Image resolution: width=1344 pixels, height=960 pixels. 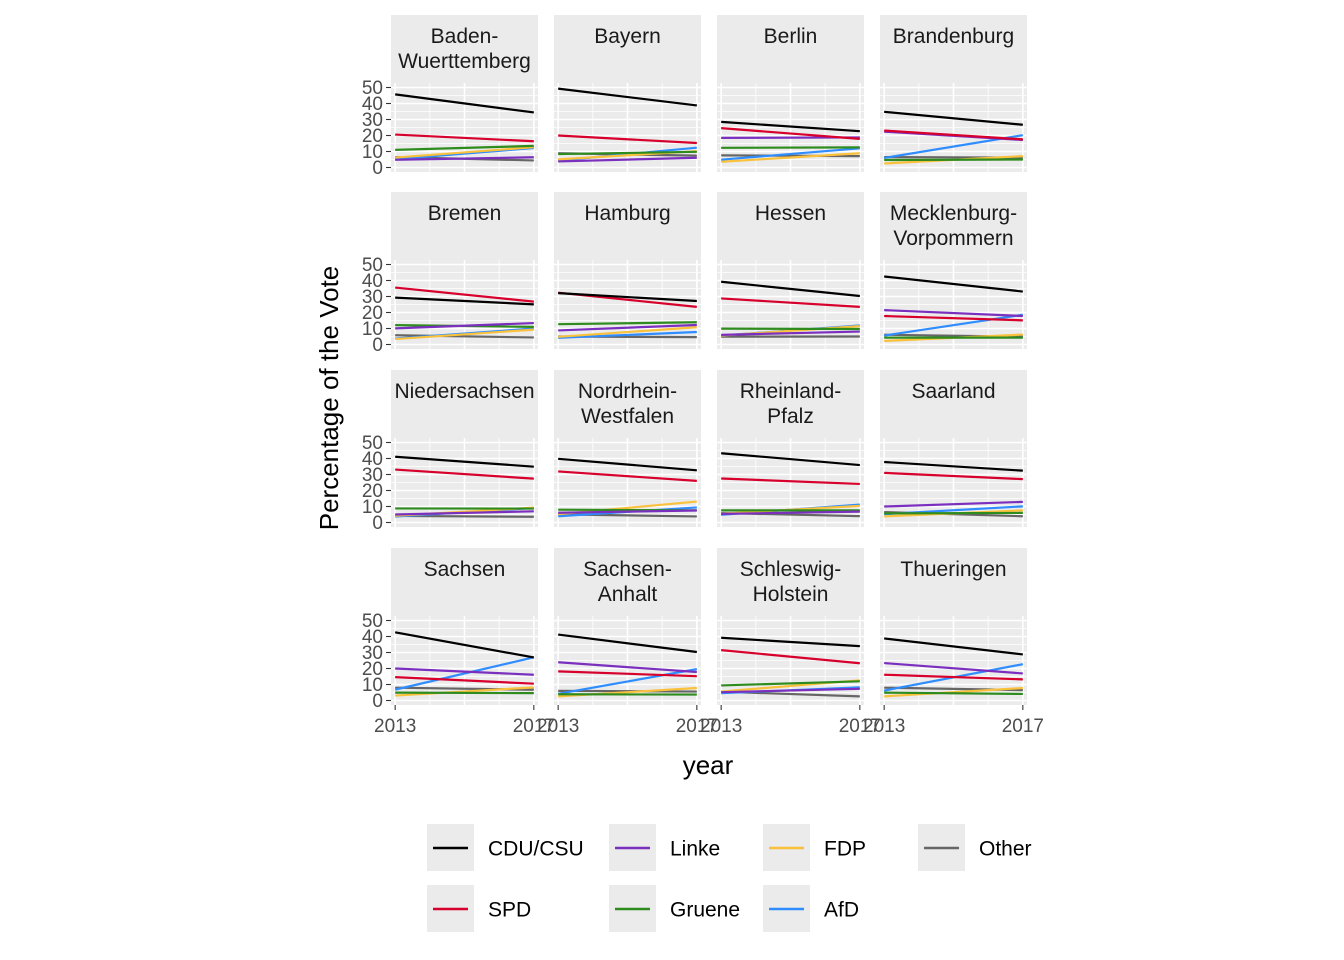 What do you see at coordinates (791, 569) in the screenshot?
I see `facet-title: Schleswig-` at bounding box center [791, 569].